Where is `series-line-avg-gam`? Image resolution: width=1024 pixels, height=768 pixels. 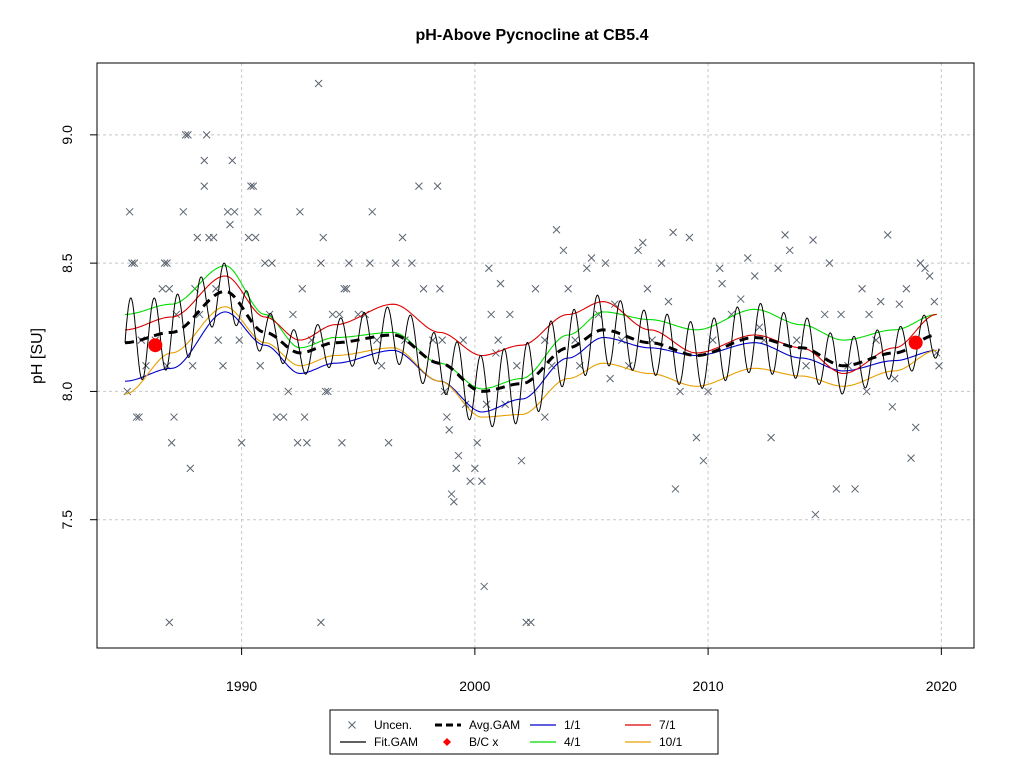
series-line-avg-gam is located at coordinates (530, 341).